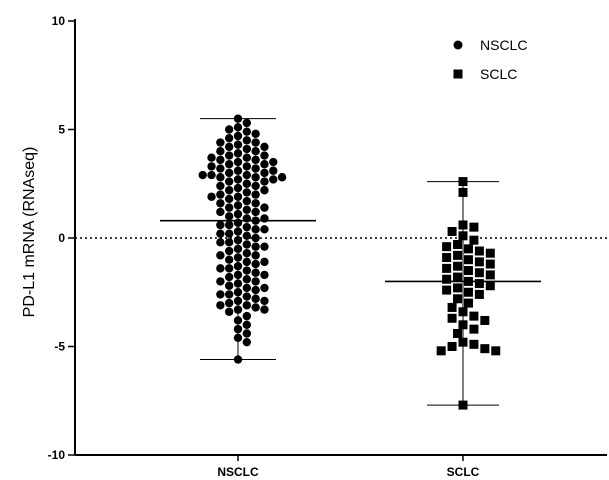  Describe the element at coordinates (490, 59) in the screenshot. I see `legend-group: NSCLC SCLC` at that location.